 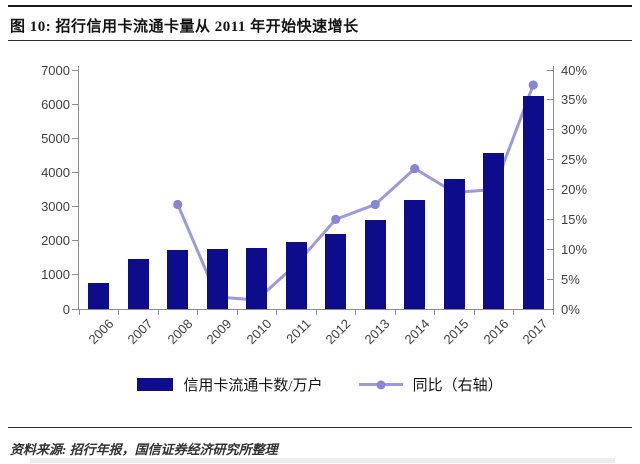 I want to click on right-axis-tick-label: 30%, so click(x=574, y=130).